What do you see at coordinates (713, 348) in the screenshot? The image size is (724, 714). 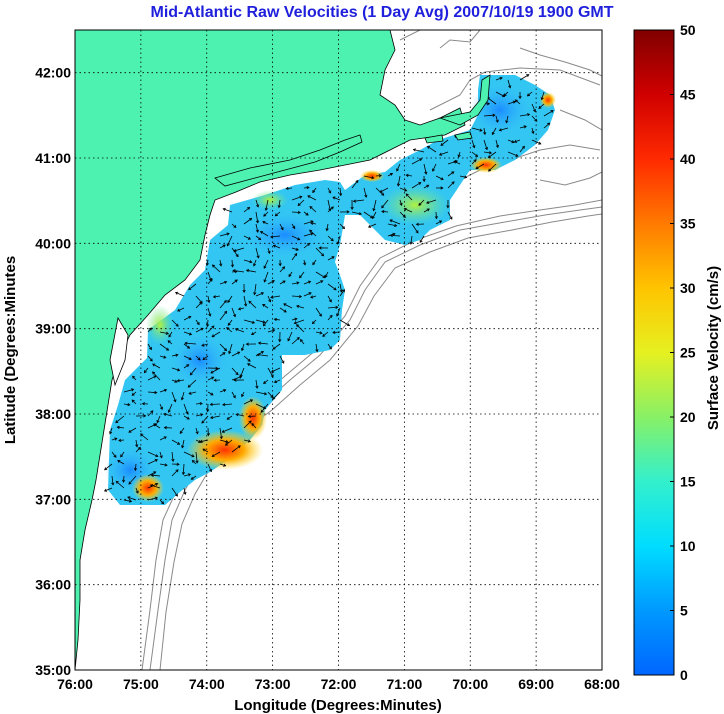 I see `colorbar-label: Surface Velocity (cm/s)` at bounding box center [713, 348].